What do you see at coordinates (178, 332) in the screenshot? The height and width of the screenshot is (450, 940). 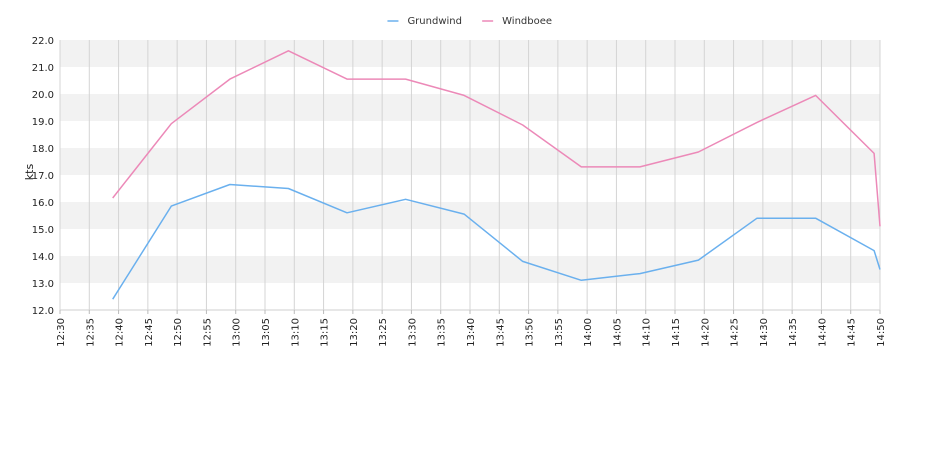 I see `x-tick-label: 12:50` at bounding box center [178, 332].